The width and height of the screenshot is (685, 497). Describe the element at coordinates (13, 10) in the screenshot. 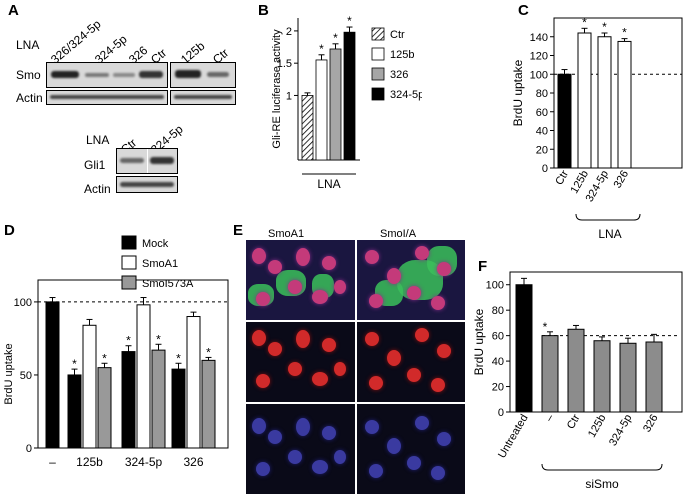

I see `panel-a-label: A` at that location.